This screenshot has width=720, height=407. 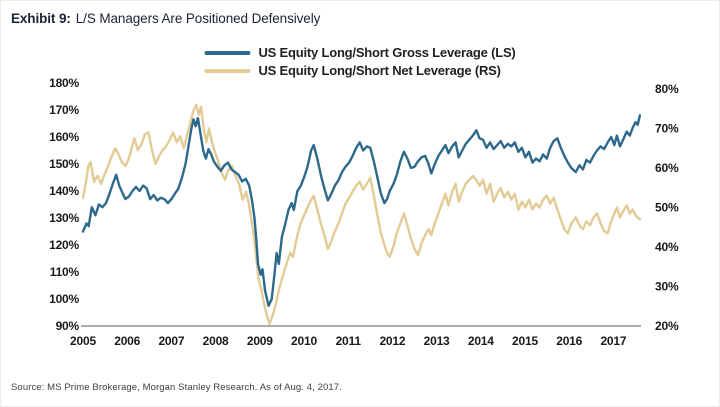 I want to click on x-axis-tick: 2005, so click(x=83, y=341).